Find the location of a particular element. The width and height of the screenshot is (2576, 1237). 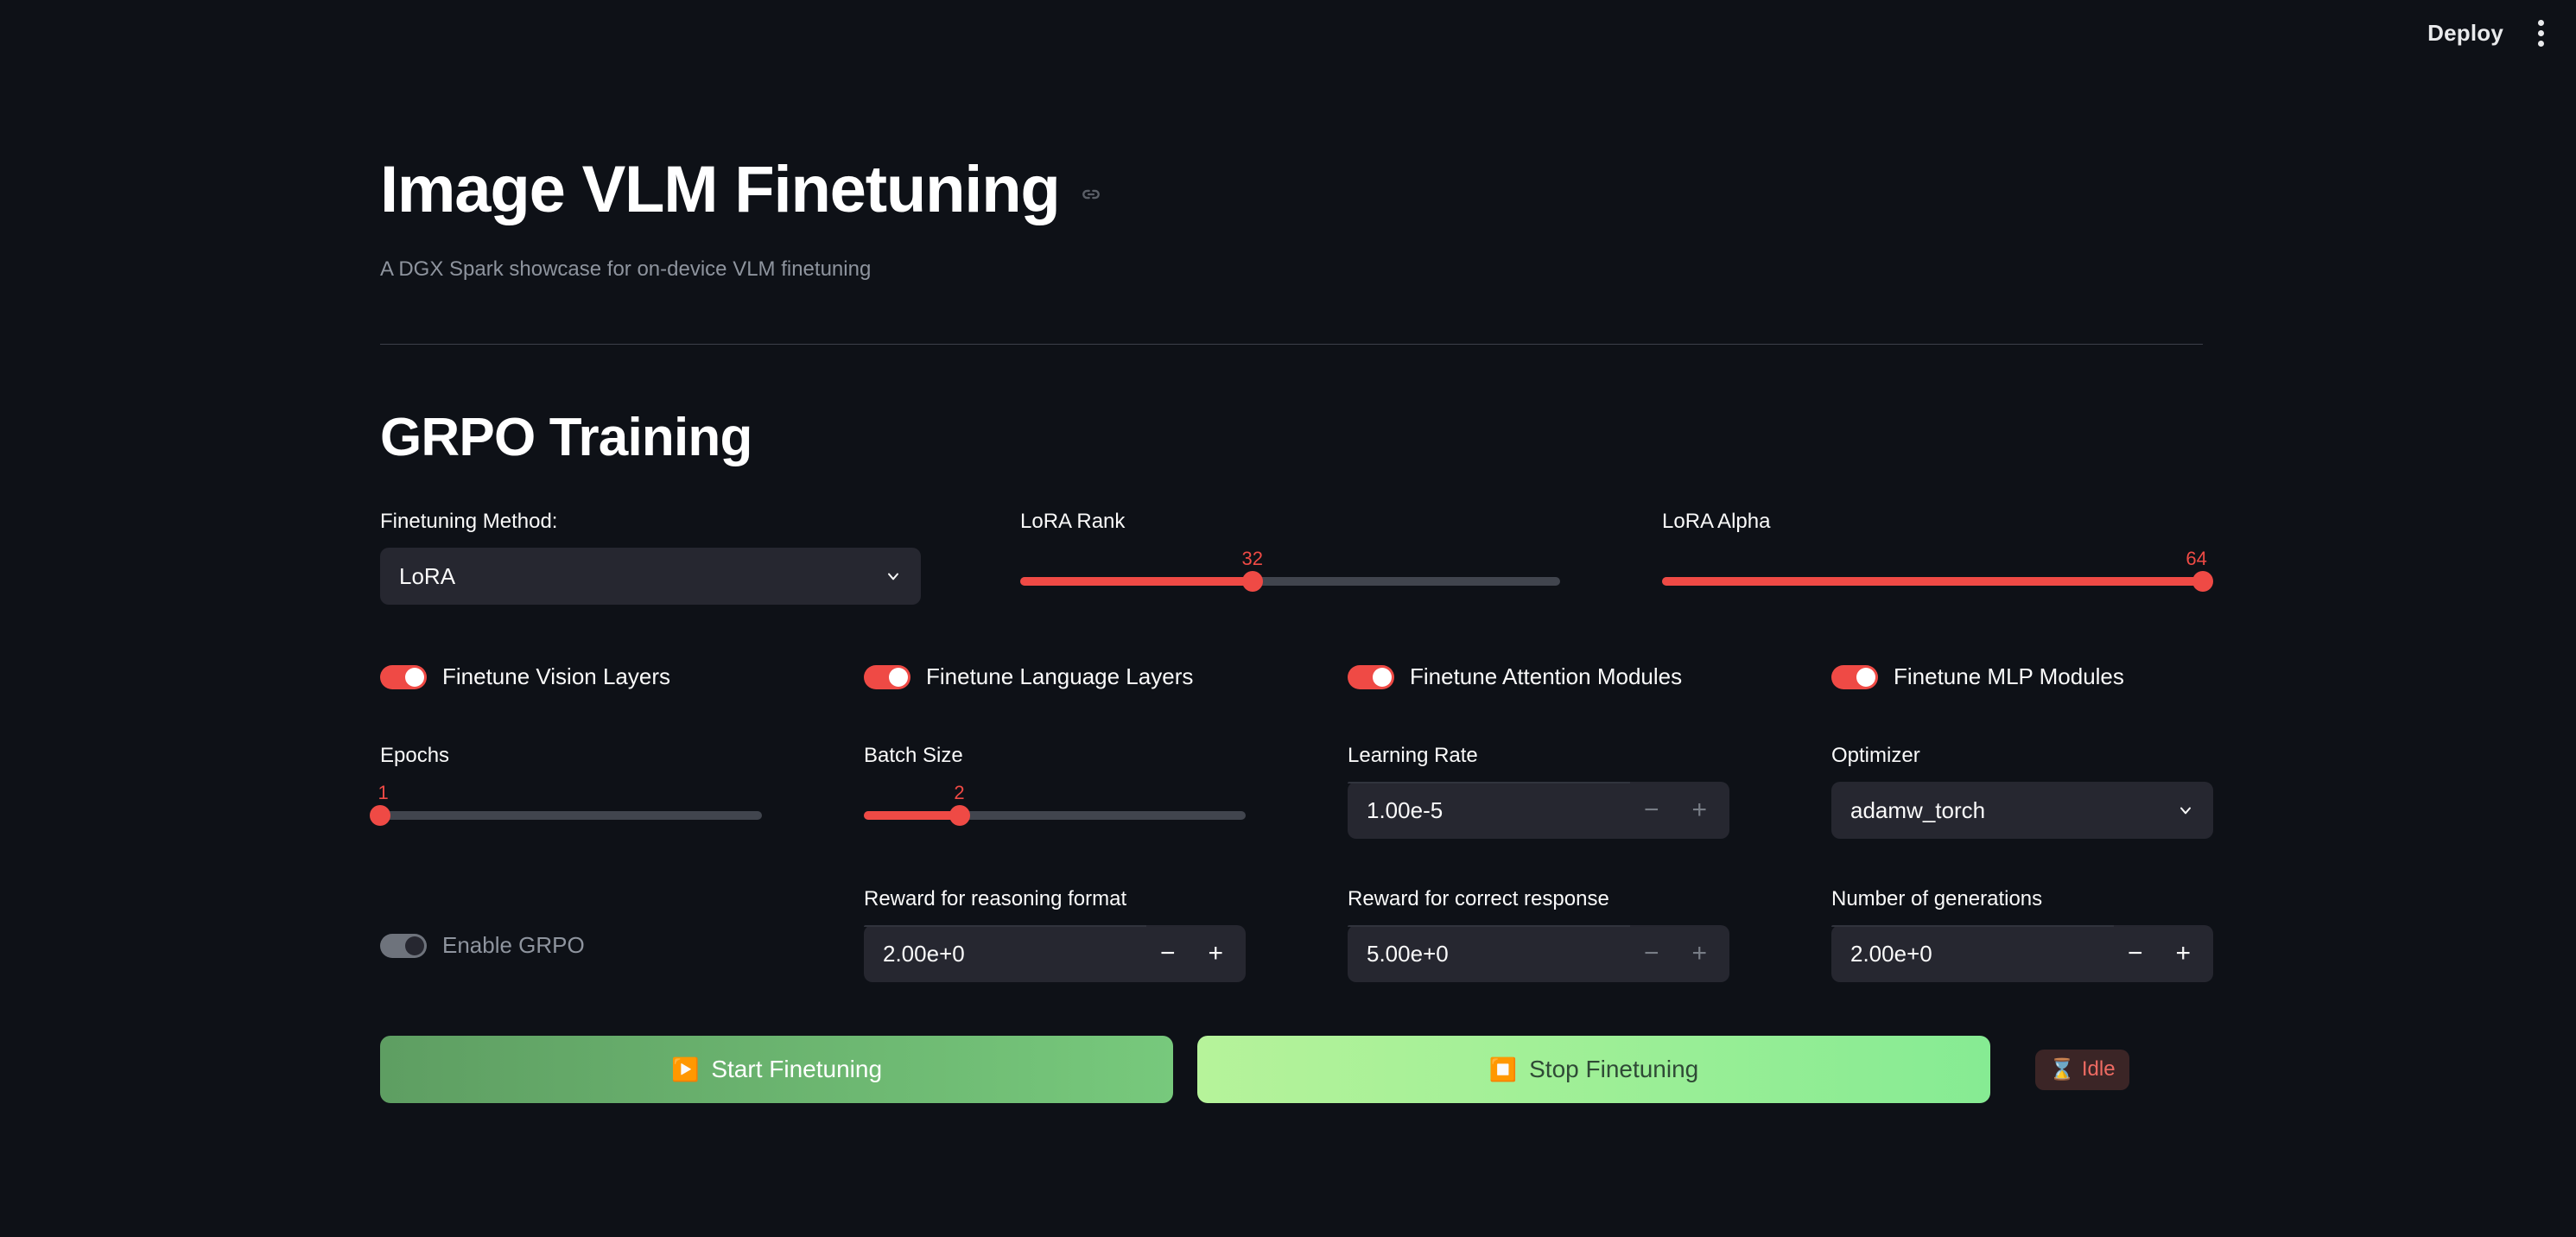

batch-size-thumb is located at coordinates (959, 815).